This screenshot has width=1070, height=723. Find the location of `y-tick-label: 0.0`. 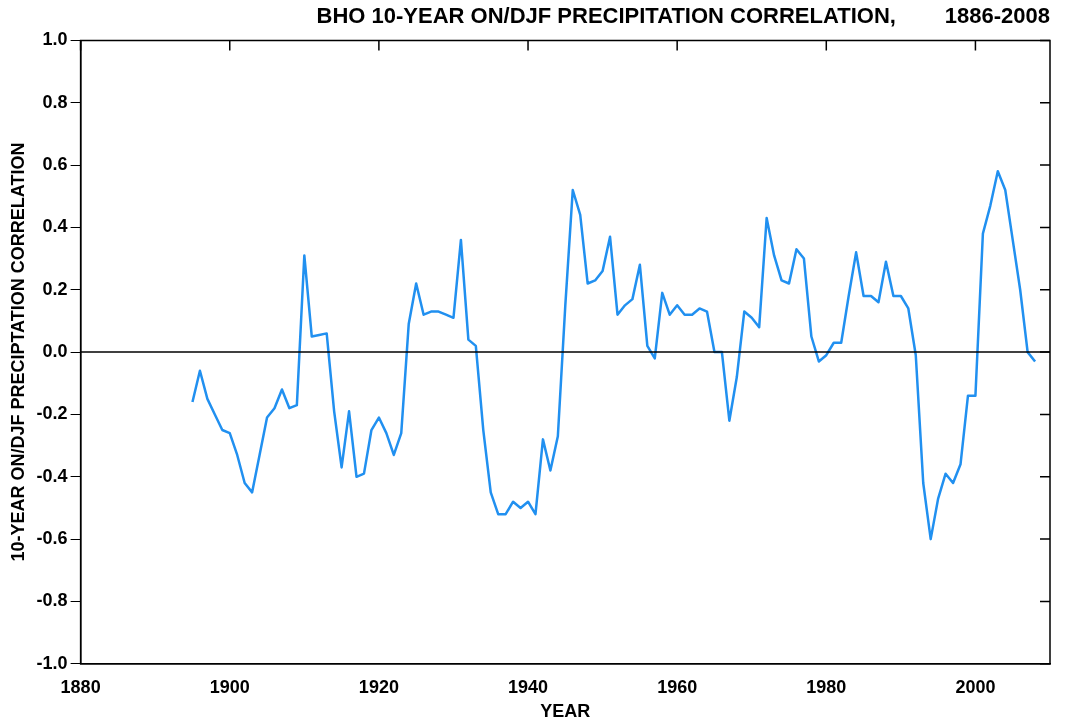

y-tick-label: 0.0 is located at coordinates (55, 351).